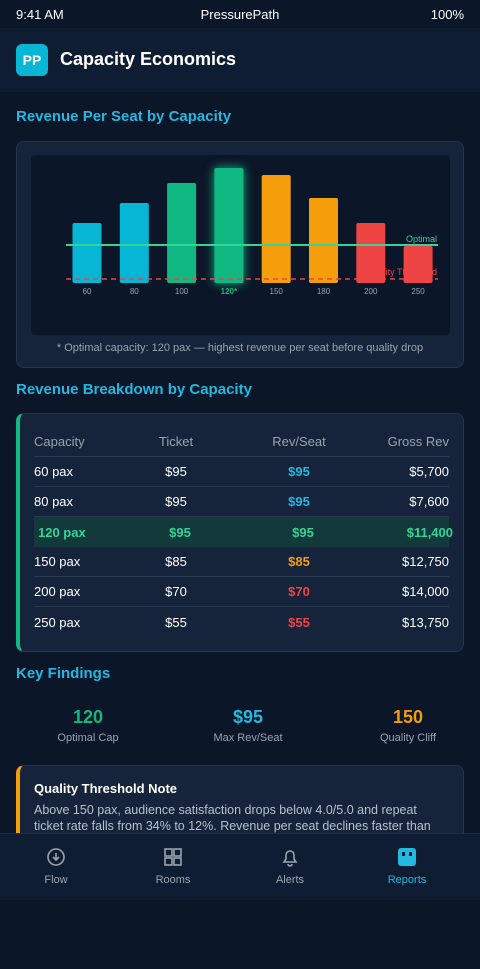 Image resolution: width=480 pixels, height=969 pixels. What do you see at coordinates (241, 622) in the screenshot?
I see `table-row: 250 pax $55 $55 $13,750` at bounding box center [241, 622].